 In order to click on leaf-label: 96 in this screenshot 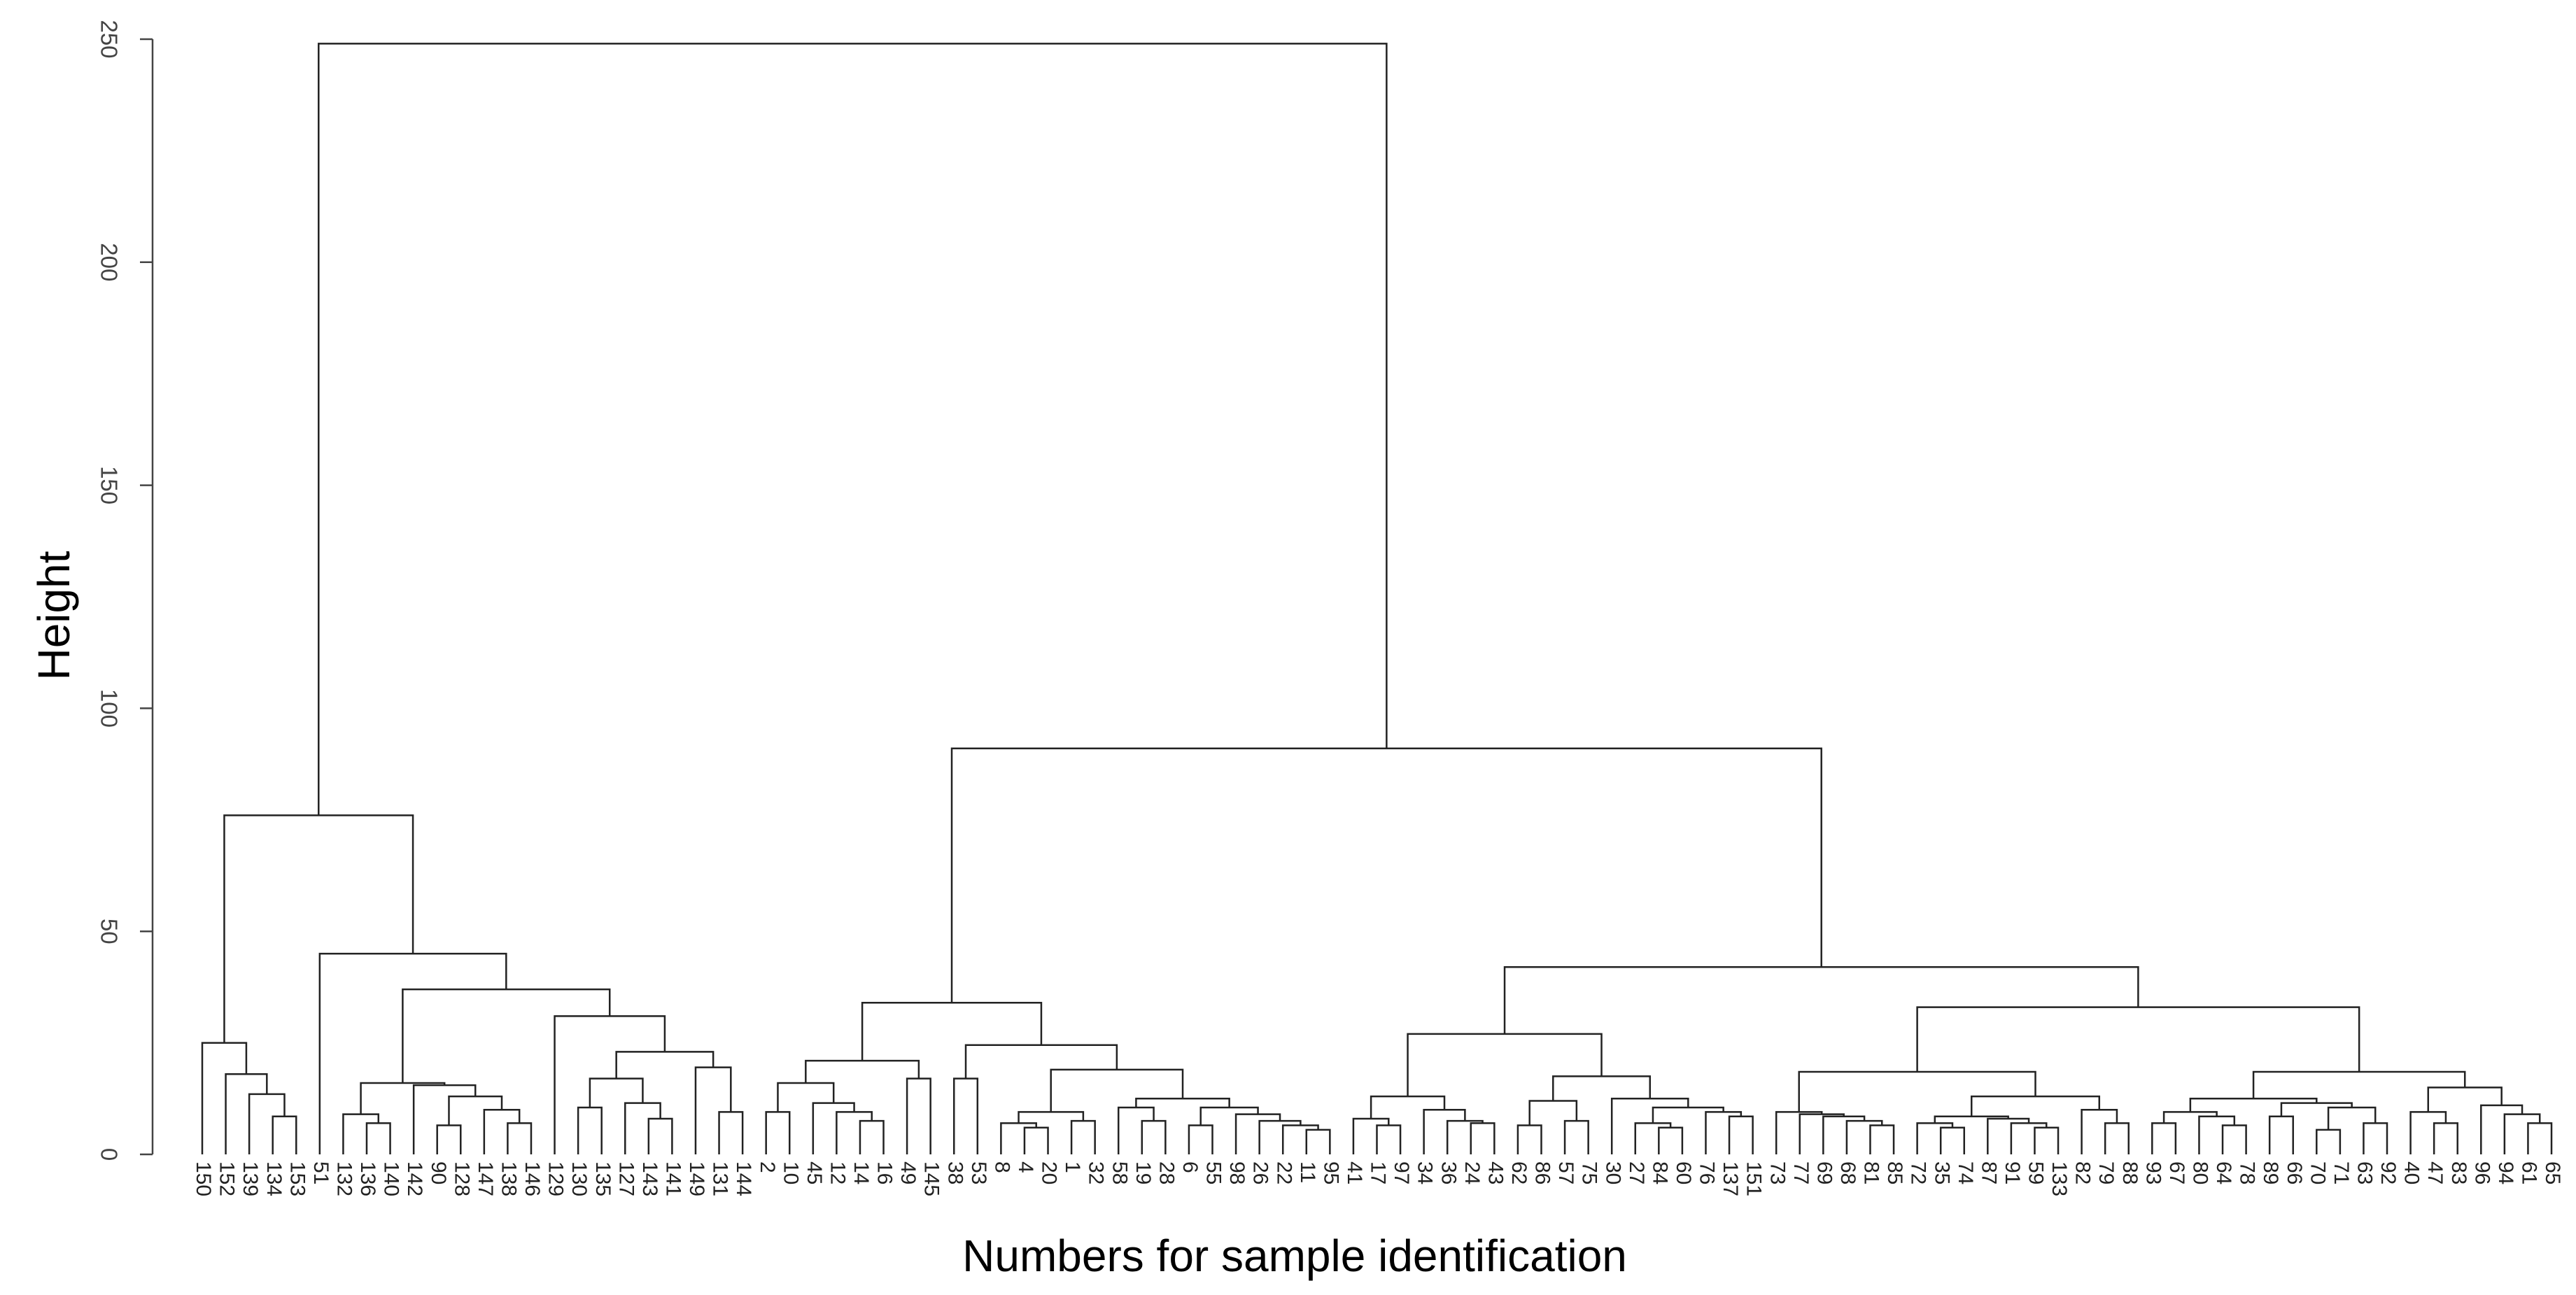, I will do `click(2481, 1172)`.